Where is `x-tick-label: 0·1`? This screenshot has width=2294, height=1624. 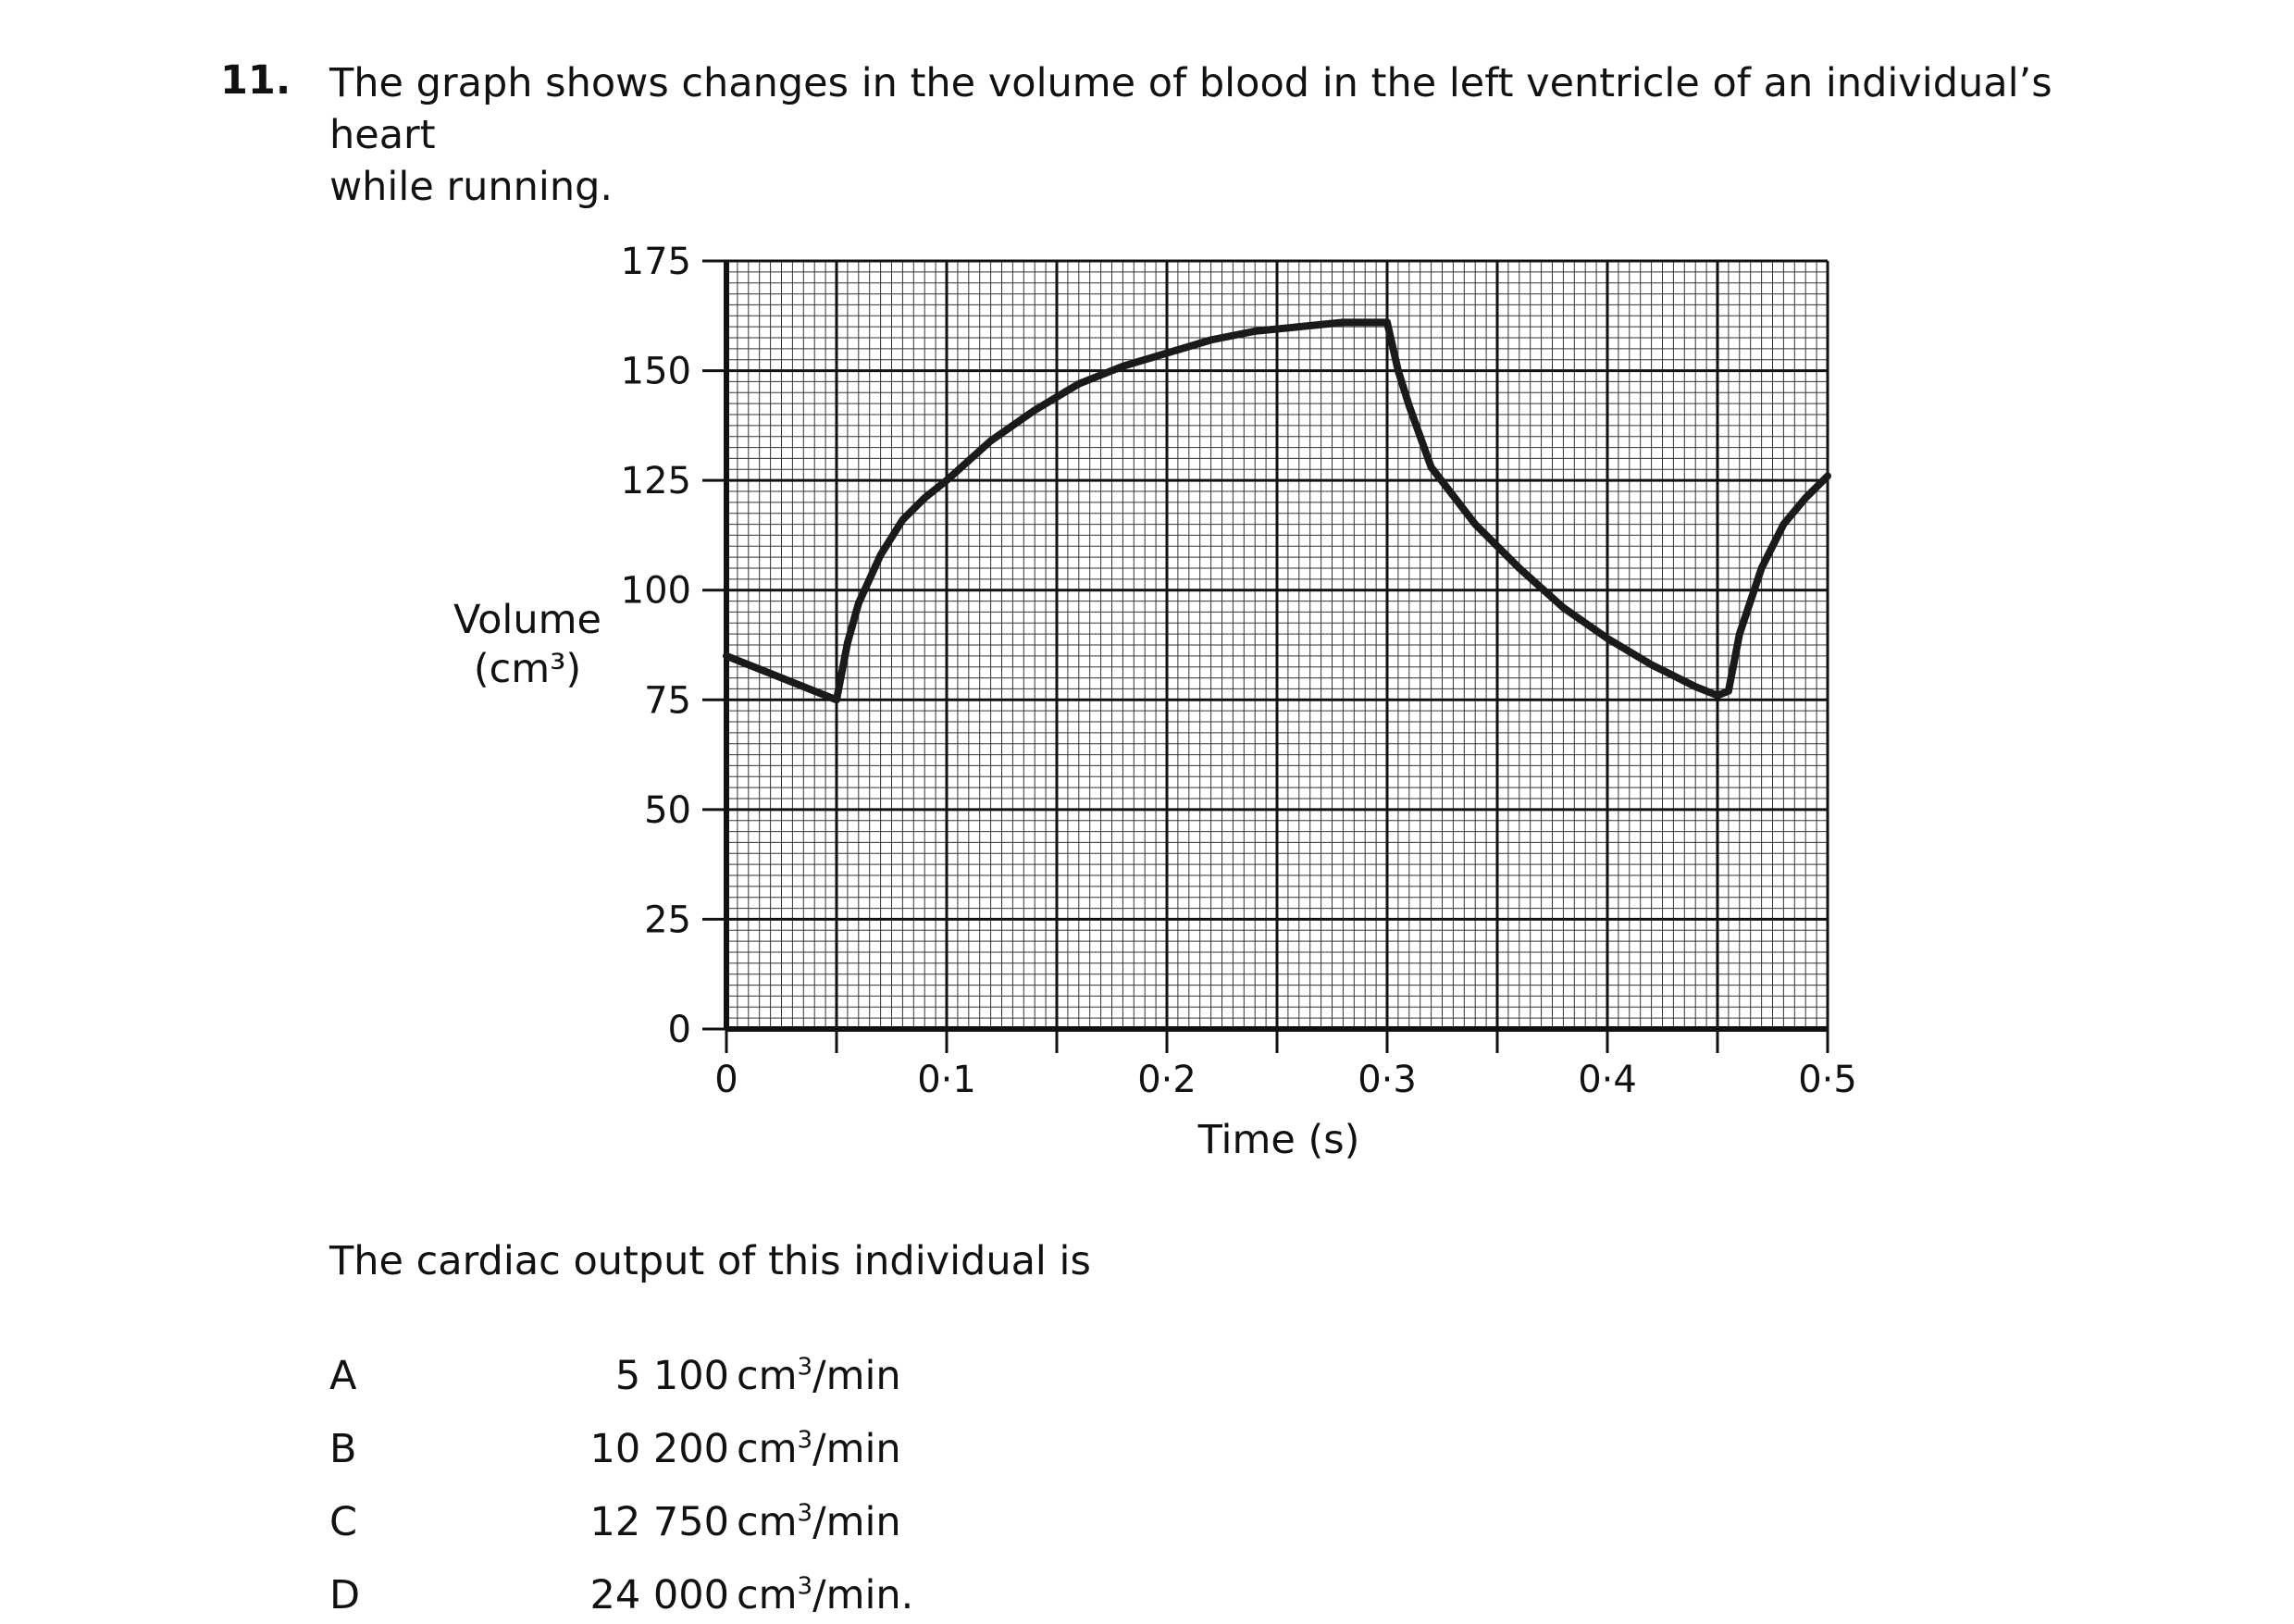
x-tick-label: 0·1 is located at coordinates (946, 1080).